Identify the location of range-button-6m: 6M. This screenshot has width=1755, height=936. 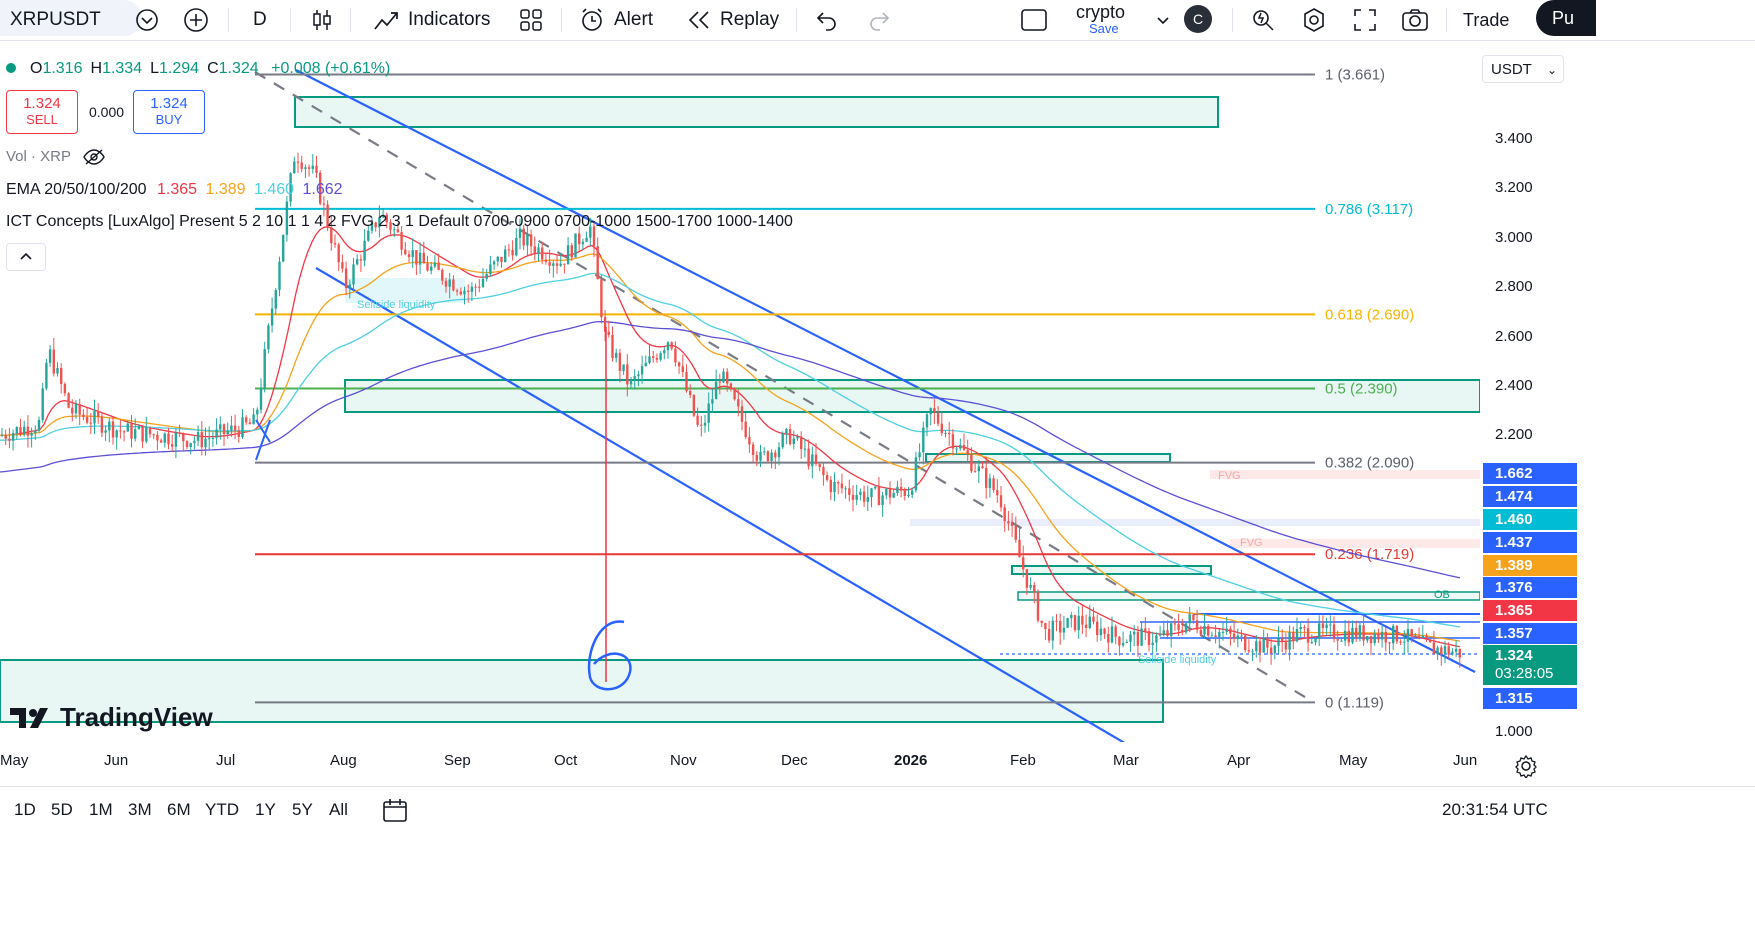
(179, 809).